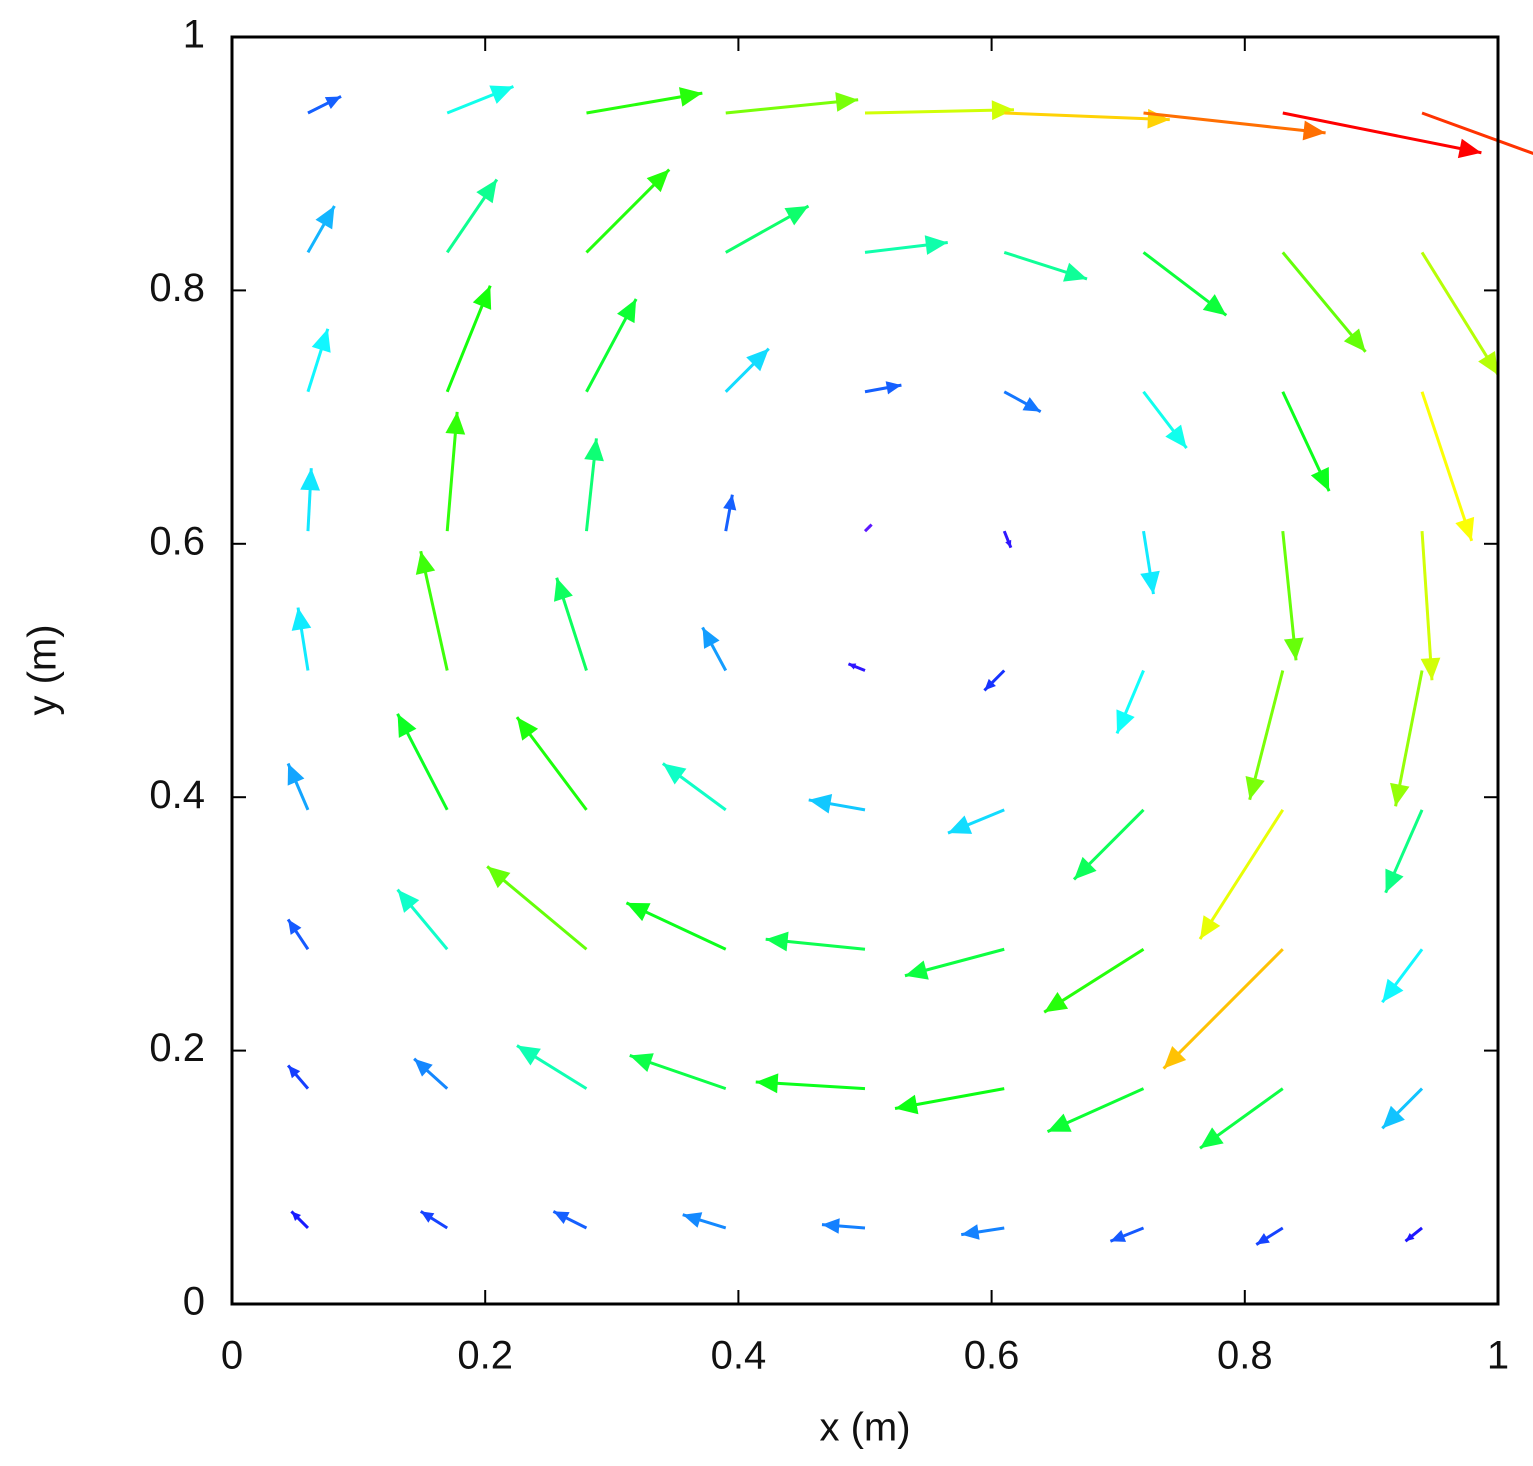  Describe the element at coordinates (177, 288) in the screenshot. I see `y-tick-label: 0.8` at that location.